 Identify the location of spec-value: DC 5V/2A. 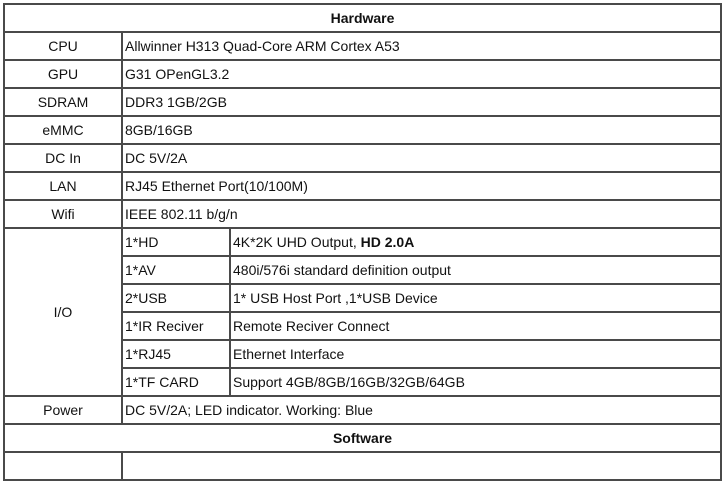
(421, 158).